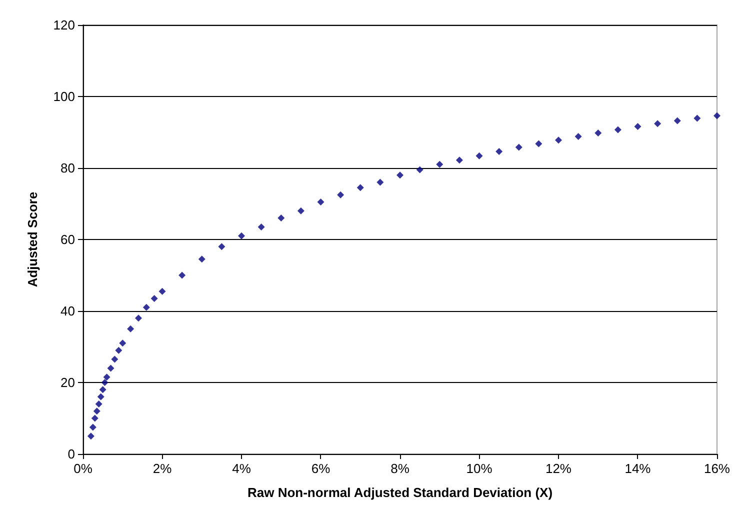  Describe the element at coordinates (321, 468) in the screenshot. I see `x-tick-label: 6%` at that location.